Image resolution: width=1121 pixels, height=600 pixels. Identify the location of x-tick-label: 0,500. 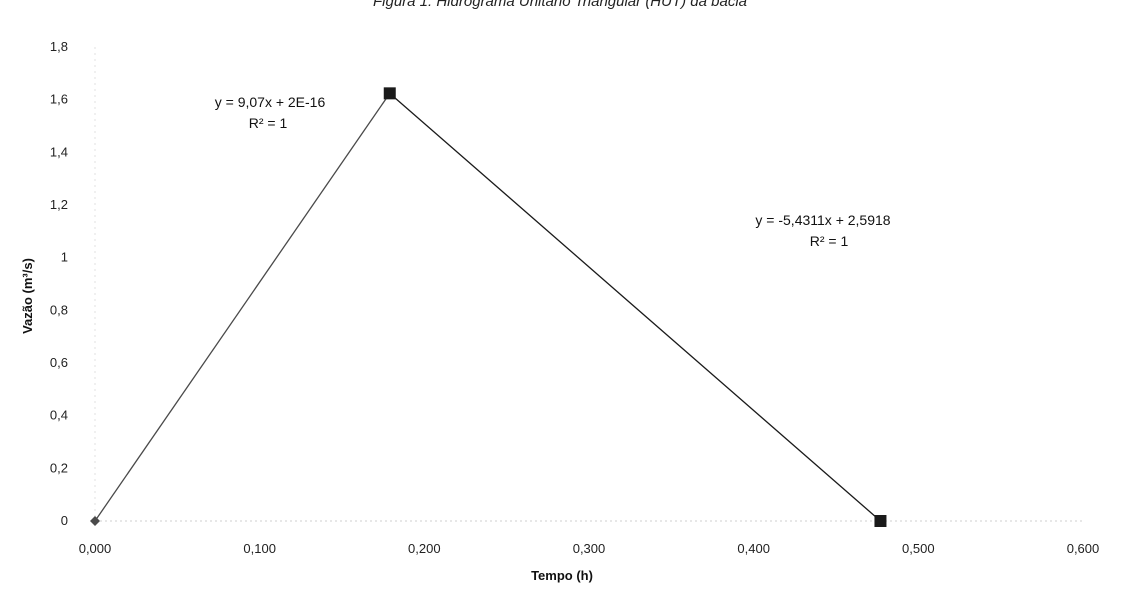
(918, 548).